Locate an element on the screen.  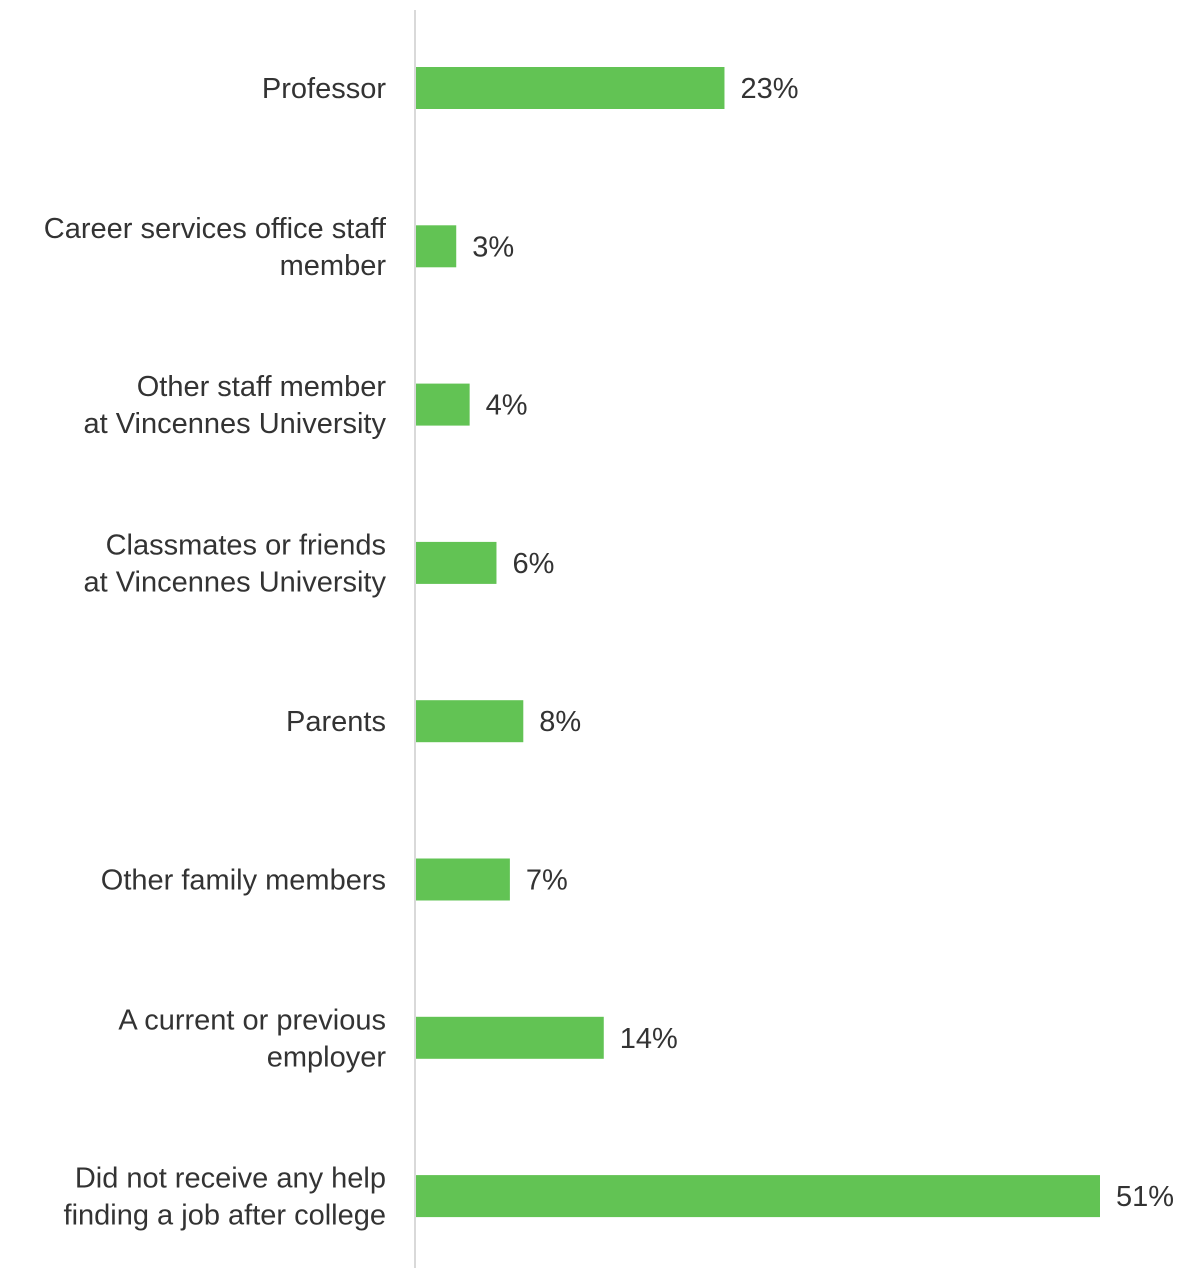
category-label-line: member is located at coordinates (333, 266).